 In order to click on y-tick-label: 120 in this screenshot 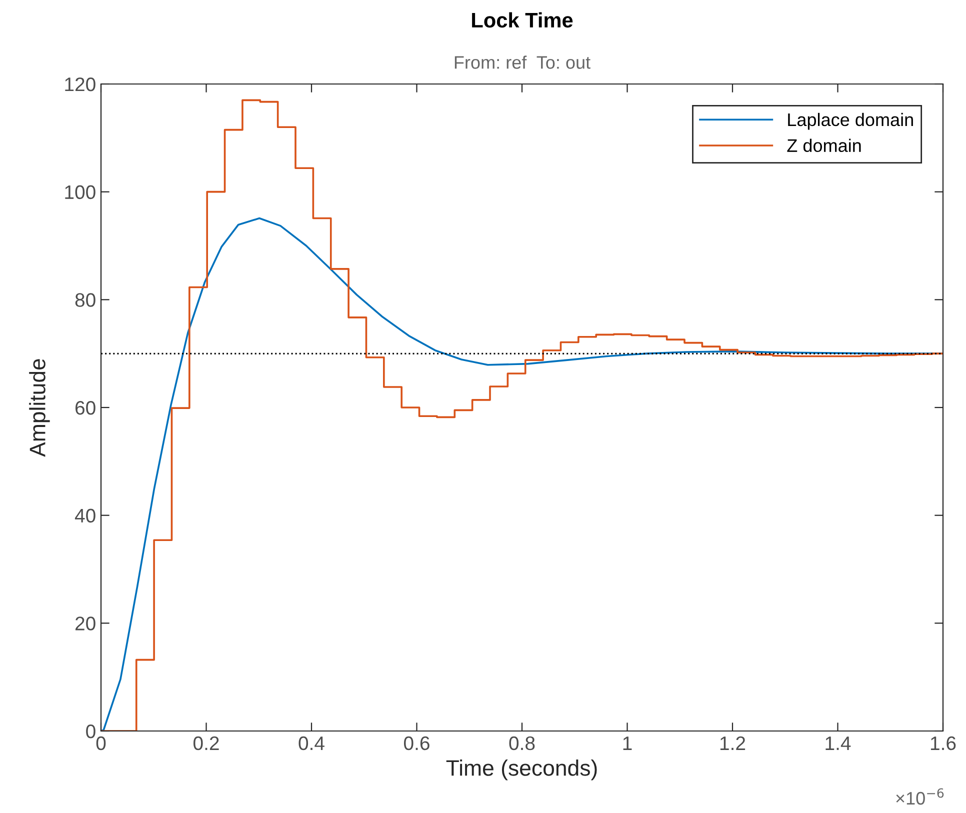, I will do `click(80, 84)`.